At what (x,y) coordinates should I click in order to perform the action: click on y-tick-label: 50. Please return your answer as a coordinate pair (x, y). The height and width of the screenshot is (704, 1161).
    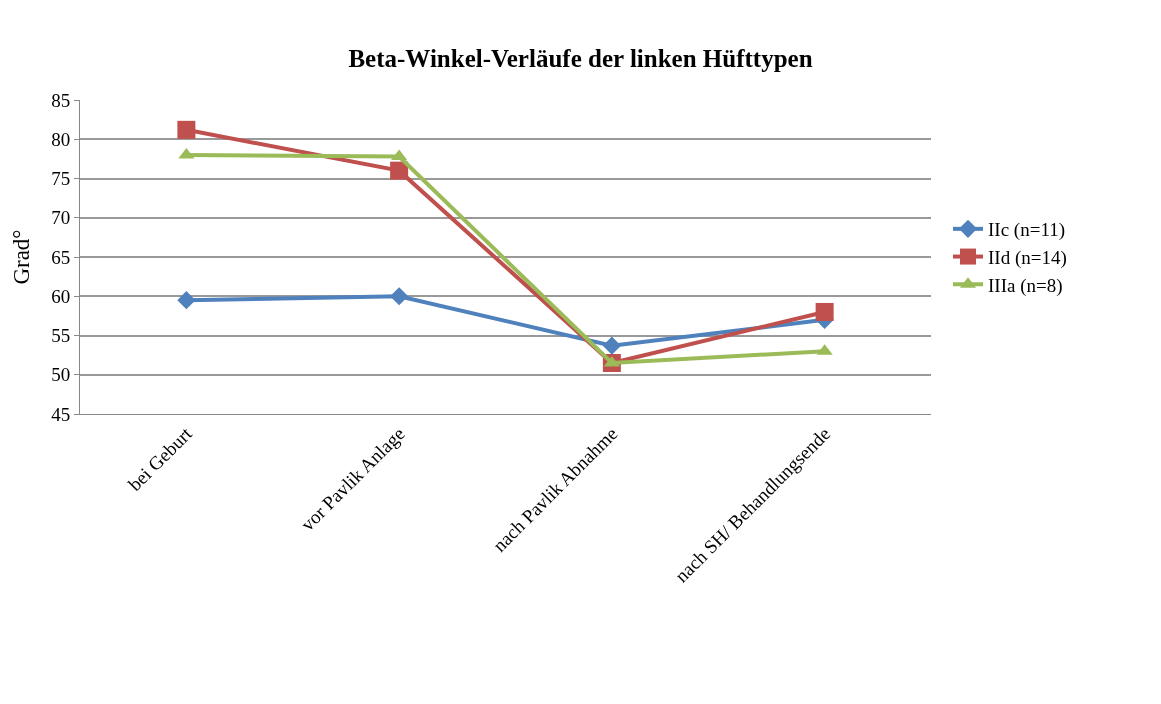
    Looking at the image, I should click on (61, 375).